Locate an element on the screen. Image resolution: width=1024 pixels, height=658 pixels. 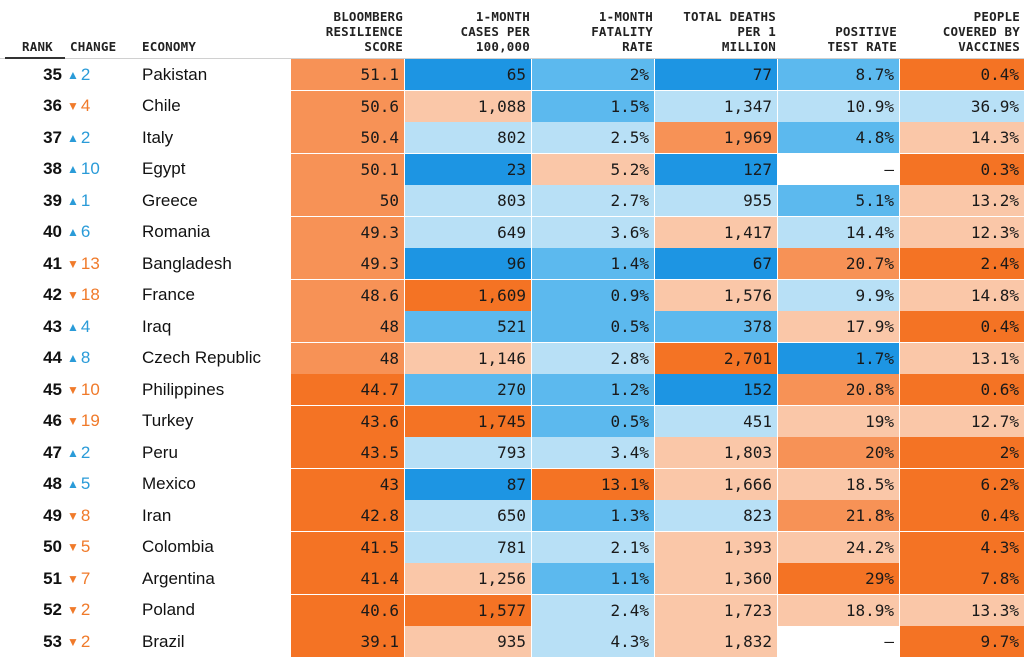
fatality-cell: 1.4% is located at coordinates (593, 263).